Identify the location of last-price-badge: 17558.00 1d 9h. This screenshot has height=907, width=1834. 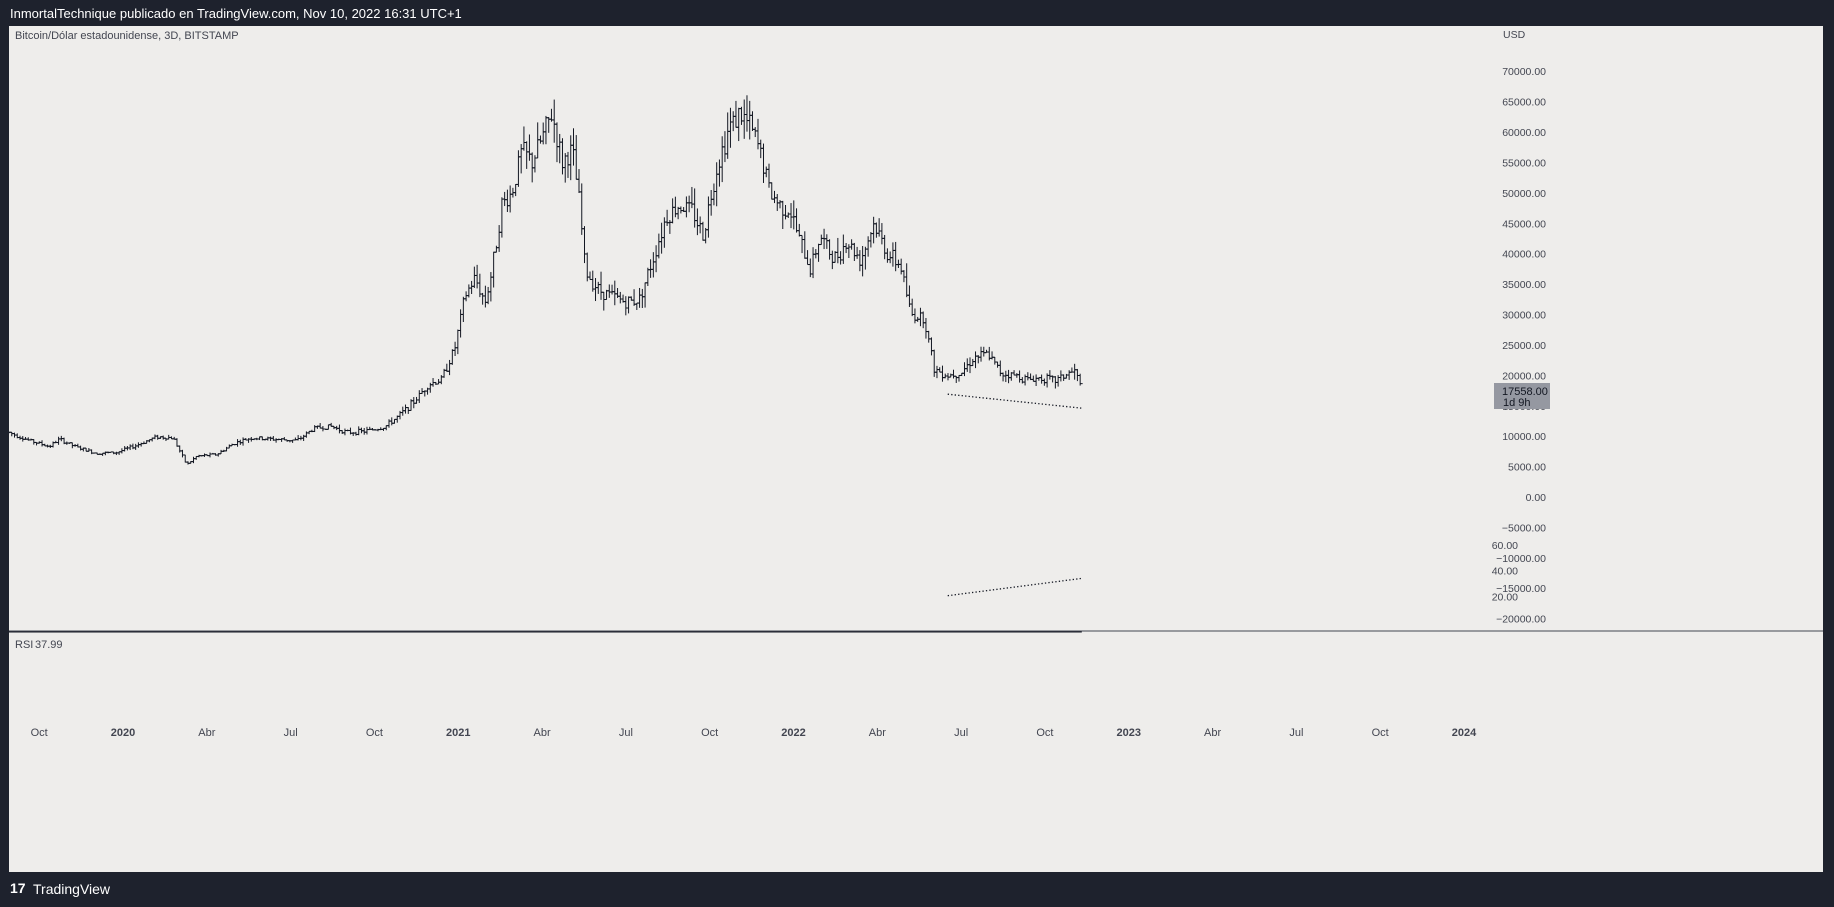
(1522, 396).